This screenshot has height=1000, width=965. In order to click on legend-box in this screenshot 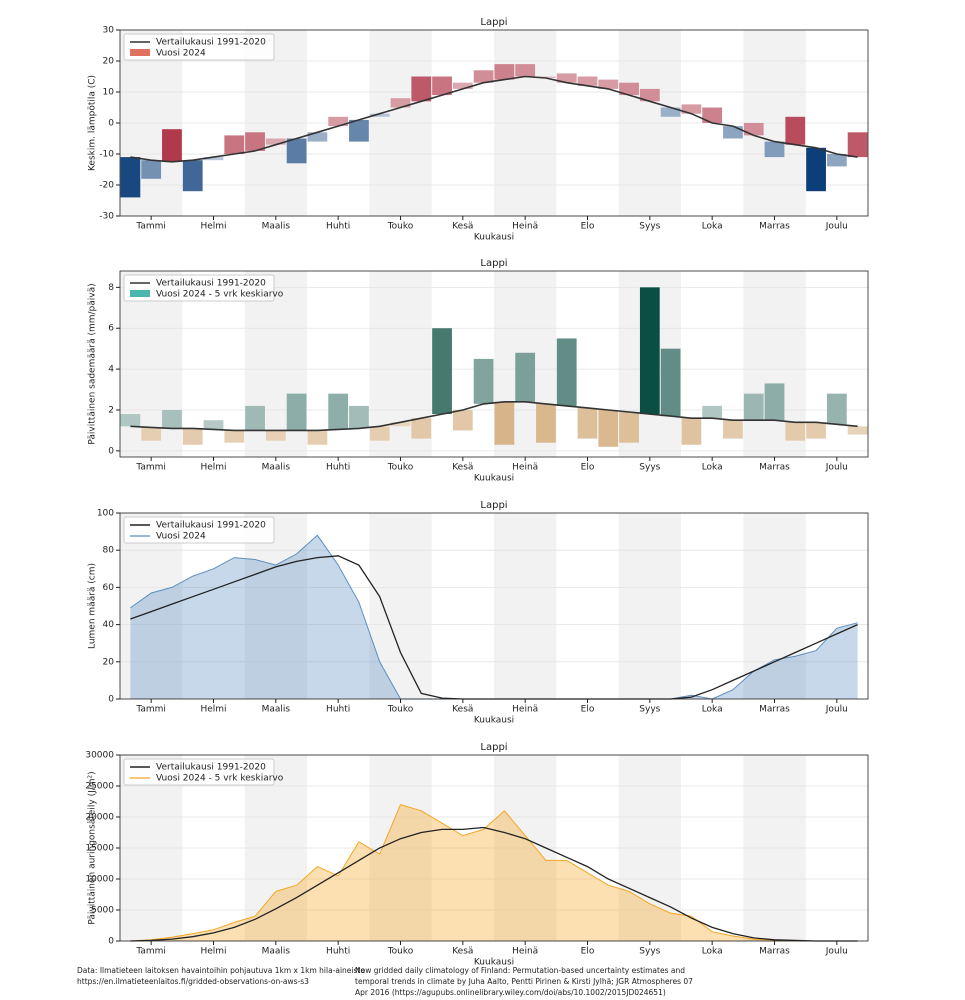, I will do `click(199, 772)`.